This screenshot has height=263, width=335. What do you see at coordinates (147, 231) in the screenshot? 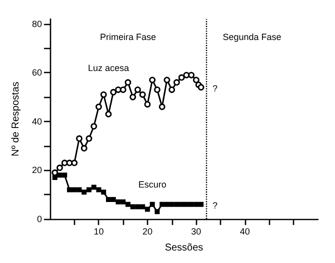
I see `x-tick-label: 20` at bounding box center [147, 231].